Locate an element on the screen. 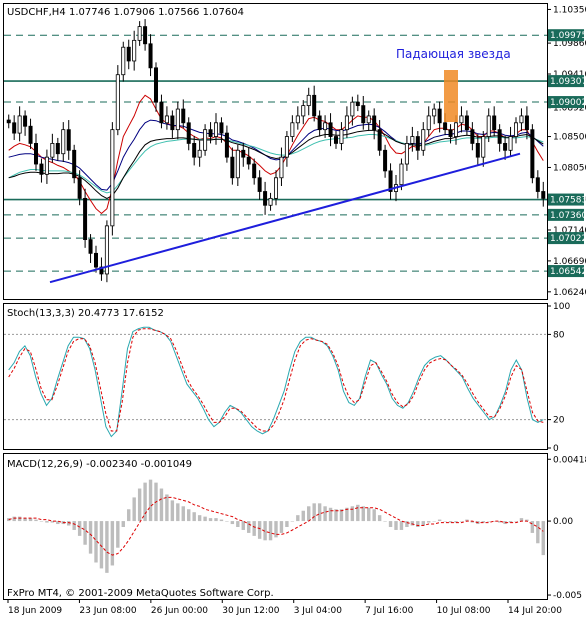 The height and width of the screenshot is (622, 586). annotation-label: Падающая звезда is located at coordinates (453, 54).